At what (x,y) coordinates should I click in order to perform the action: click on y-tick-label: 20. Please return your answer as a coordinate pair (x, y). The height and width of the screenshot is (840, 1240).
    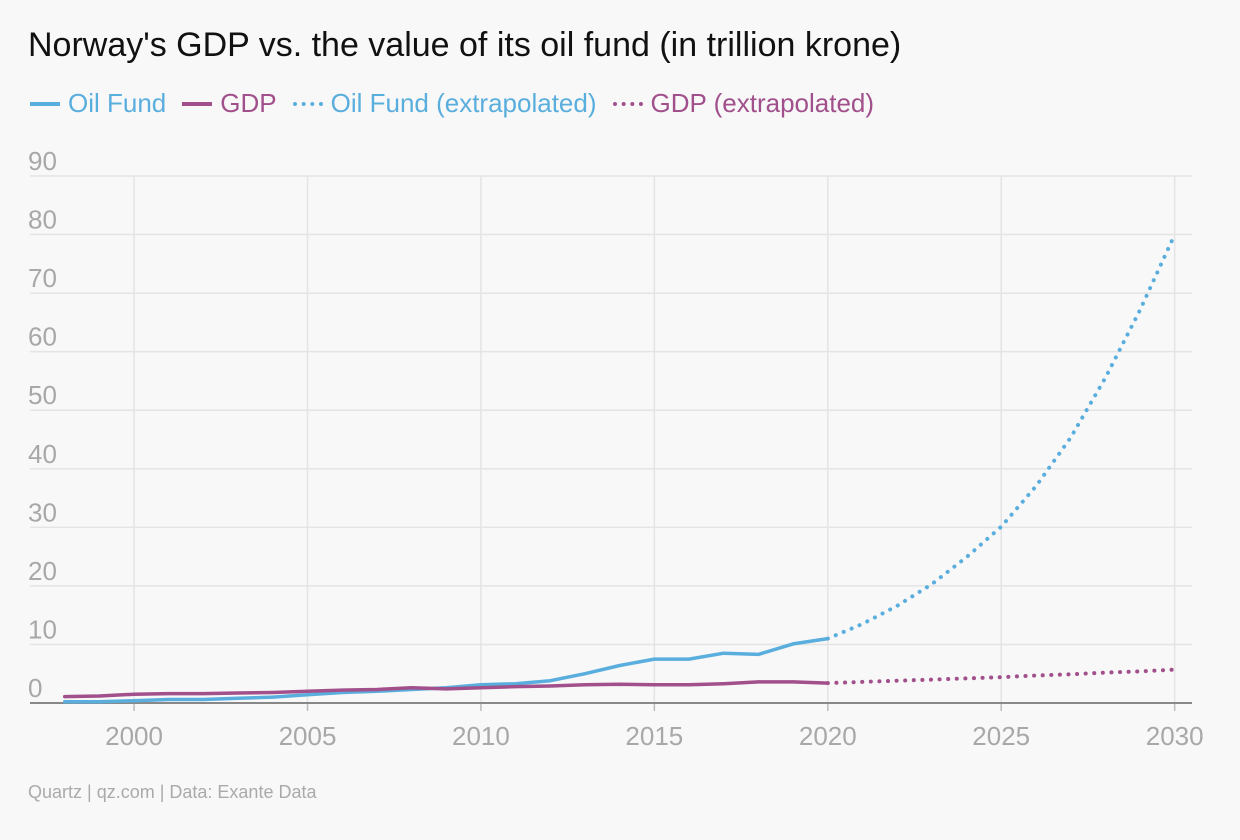
    Looking at the image, I should click on (42, 571).